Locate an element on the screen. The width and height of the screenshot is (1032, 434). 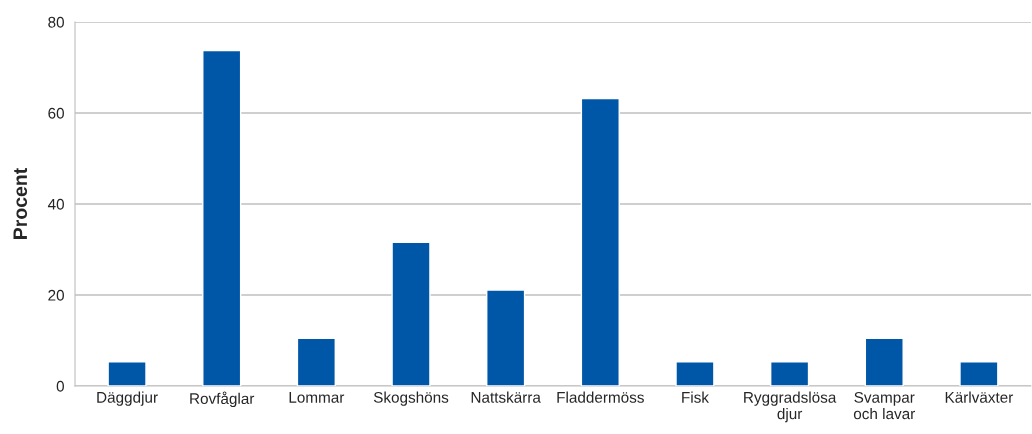
x-tick-label: Däggdjur is located at coordinates (127, 398).